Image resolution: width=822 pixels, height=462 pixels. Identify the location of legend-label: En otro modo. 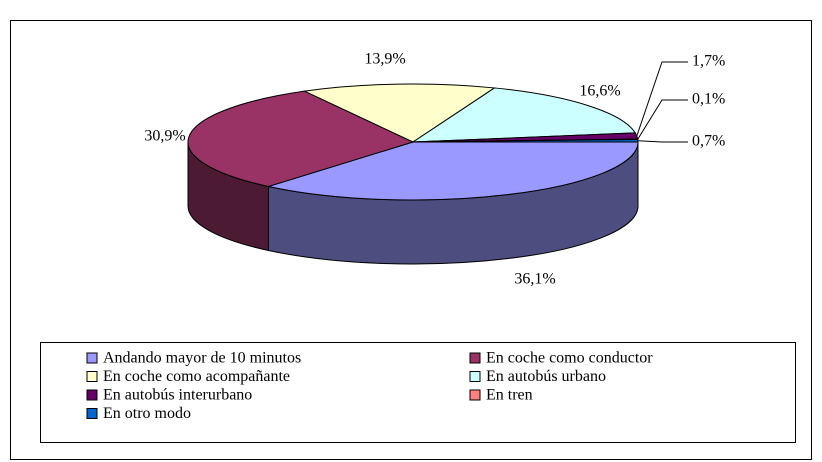
(147, 413).